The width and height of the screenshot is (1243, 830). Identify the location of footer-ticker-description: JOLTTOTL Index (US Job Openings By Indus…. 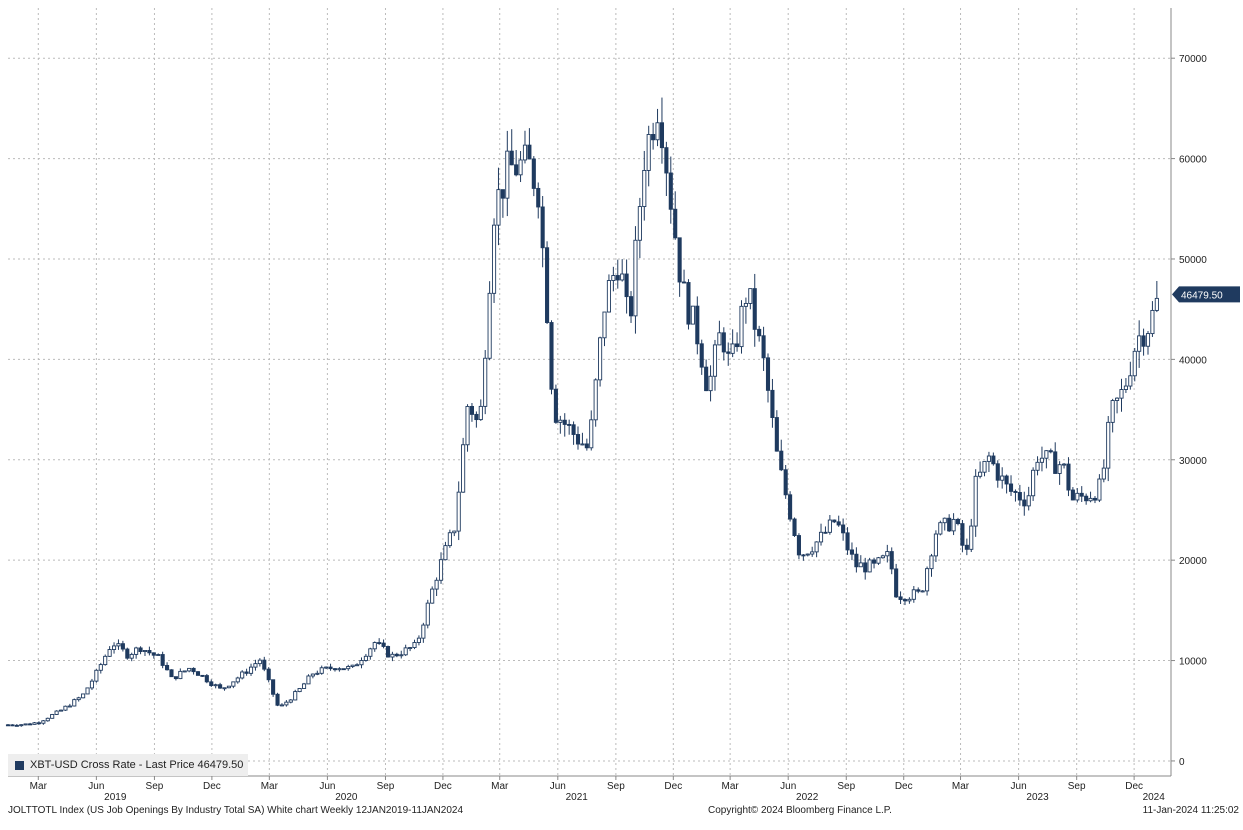
(236, 810).